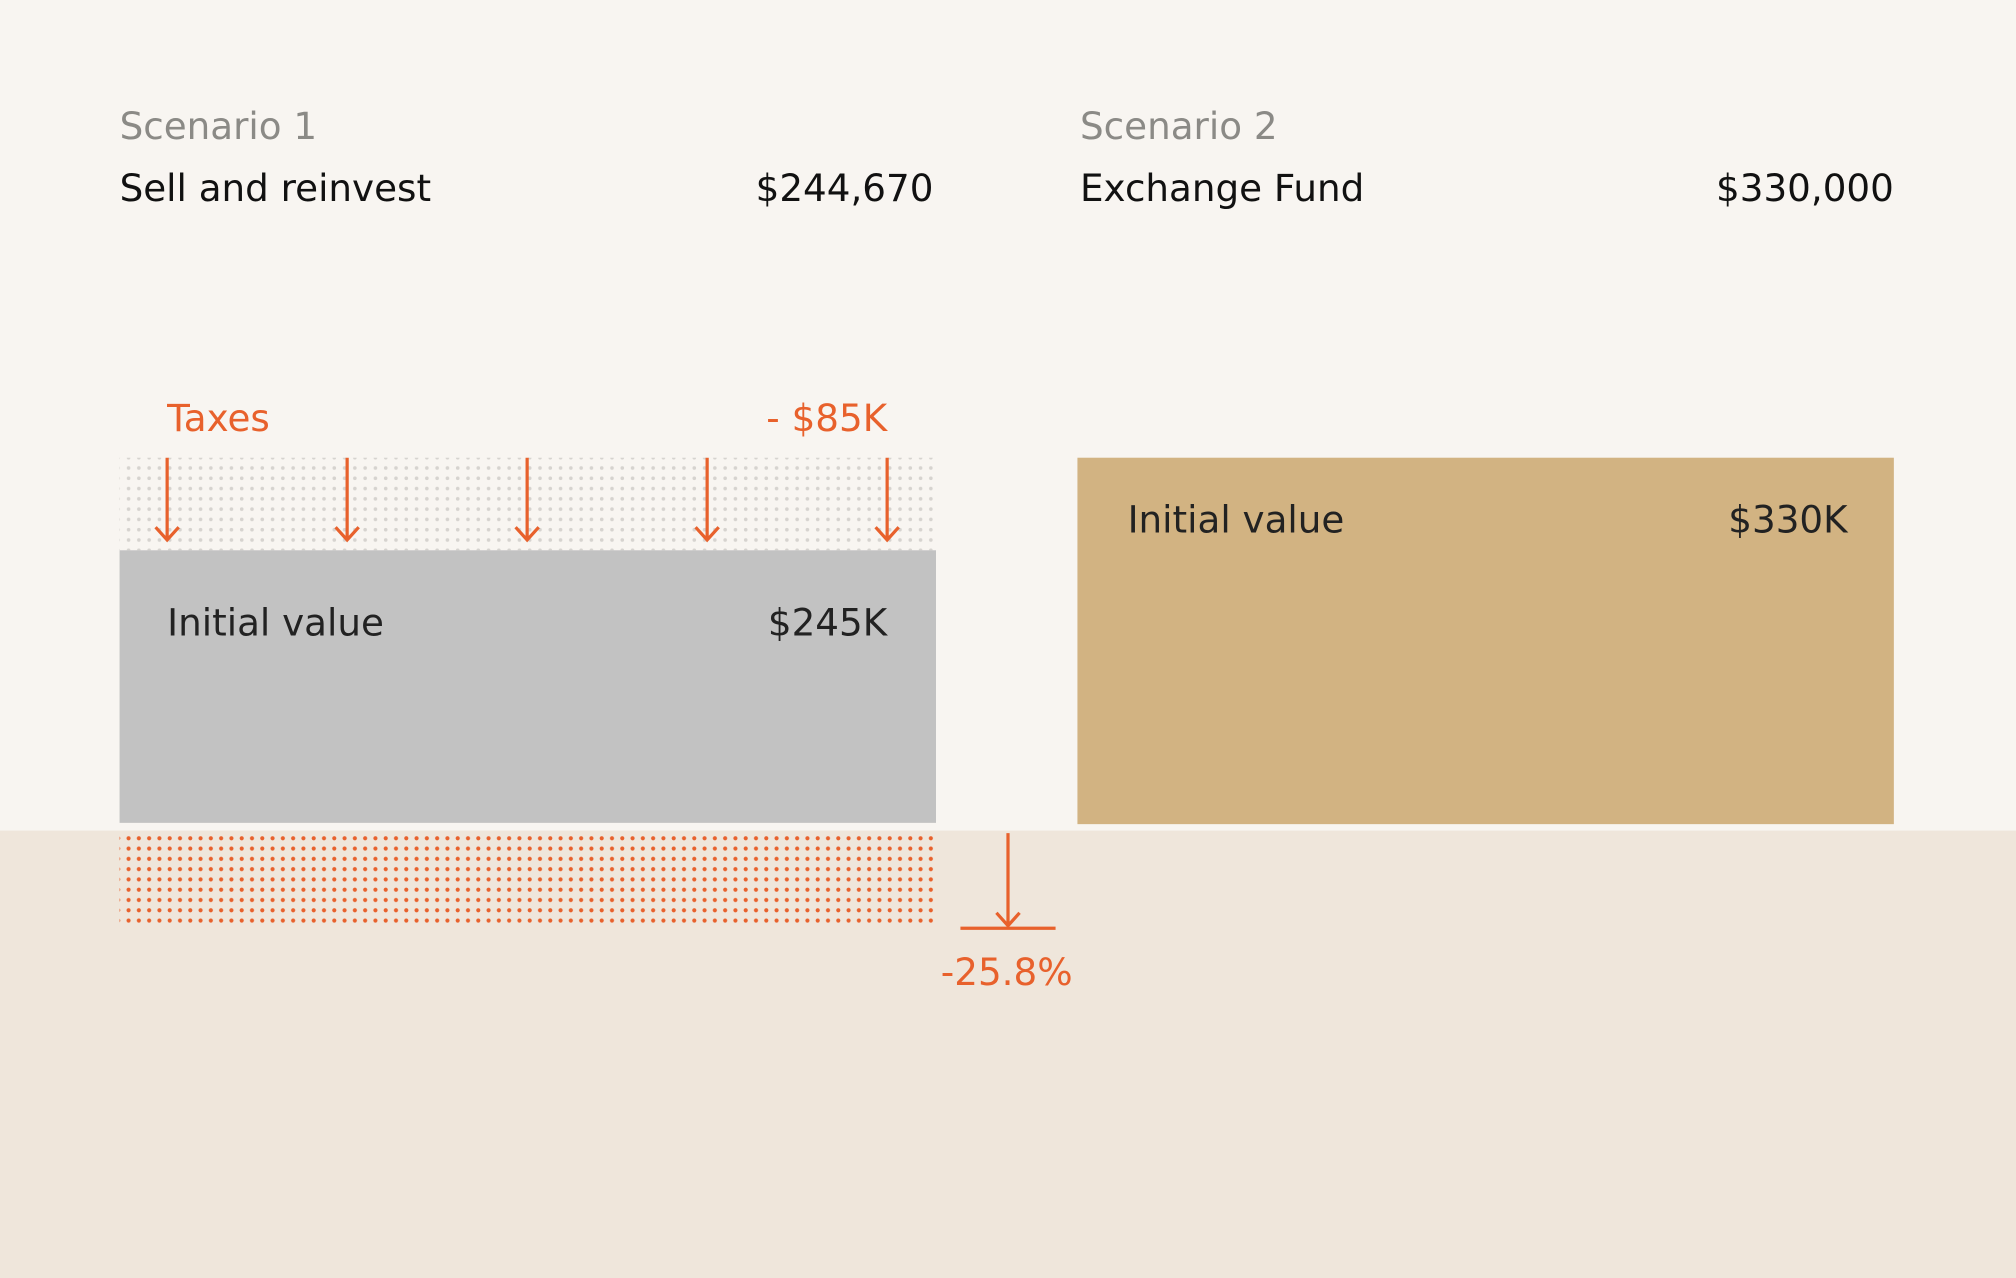 This screenshot has width=2016, height=1278. Describe the element at coordinates (1222, 188) in the screenshot. I see `scenario-title: Exchange Fund` at that location.